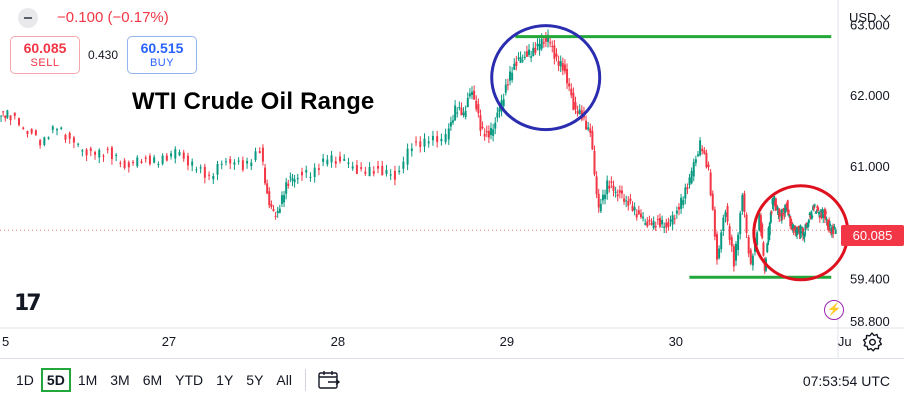 The image size is (904, 402). Describe the element at coordinates (284, 380) in the screenshot. I see `timeframe-all-button: All` at that location.